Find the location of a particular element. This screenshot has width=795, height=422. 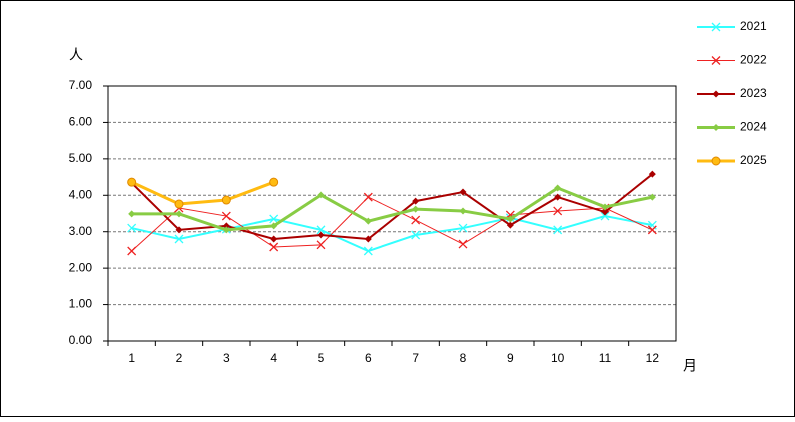

x-tick-label: 2 is located at coordinates (179, 358).